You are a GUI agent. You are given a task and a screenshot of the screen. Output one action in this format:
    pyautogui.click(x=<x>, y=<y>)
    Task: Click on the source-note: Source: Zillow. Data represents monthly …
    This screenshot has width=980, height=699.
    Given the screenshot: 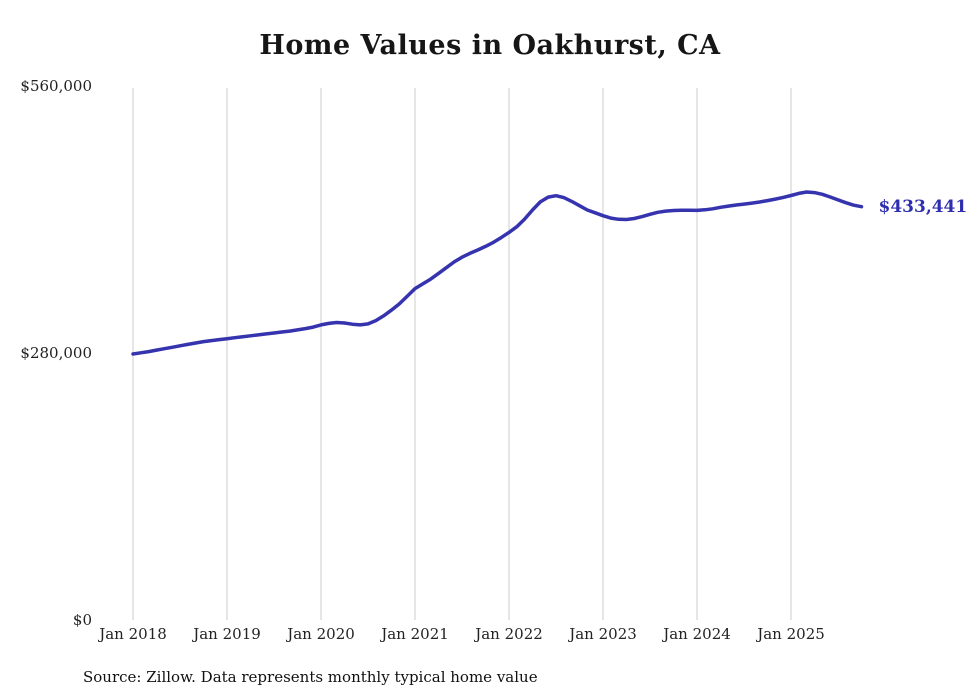 What is the action you would take?
    pyautogui.click(x=310, y=677)
    